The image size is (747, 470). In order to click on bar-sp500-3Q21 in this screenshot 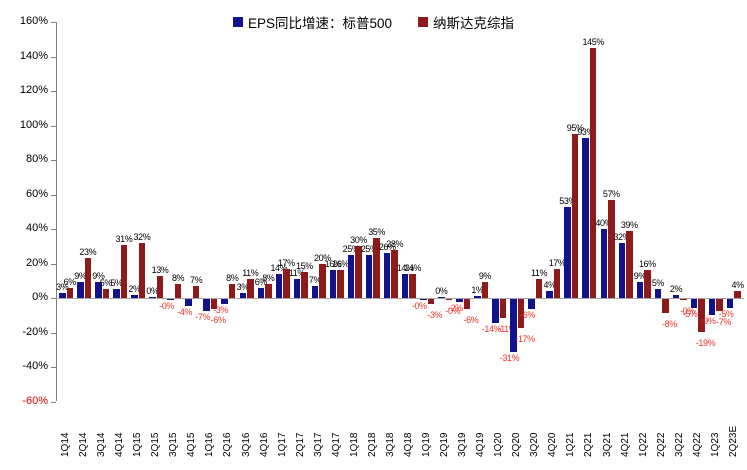, I will do `click(604, 263)`.